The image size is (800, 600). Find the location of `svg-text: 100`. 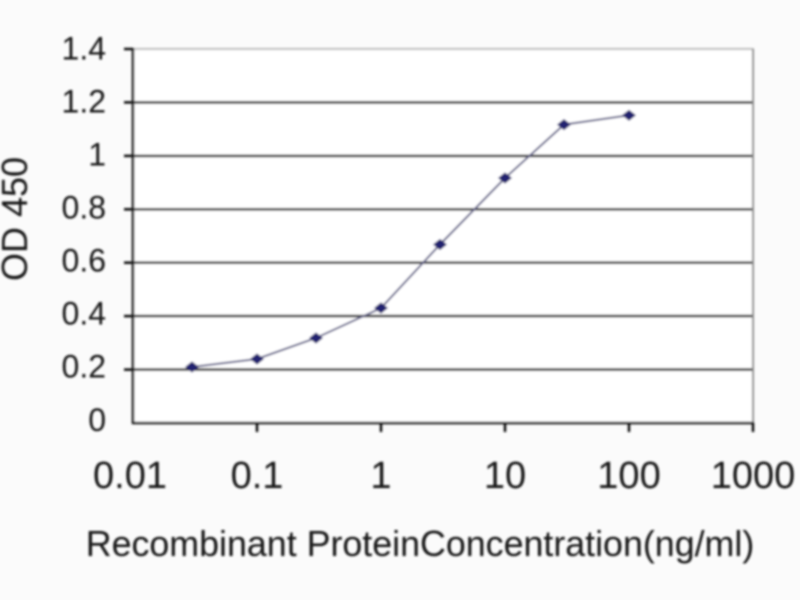

svg-text: 100 is located at coordinates (628, 476).